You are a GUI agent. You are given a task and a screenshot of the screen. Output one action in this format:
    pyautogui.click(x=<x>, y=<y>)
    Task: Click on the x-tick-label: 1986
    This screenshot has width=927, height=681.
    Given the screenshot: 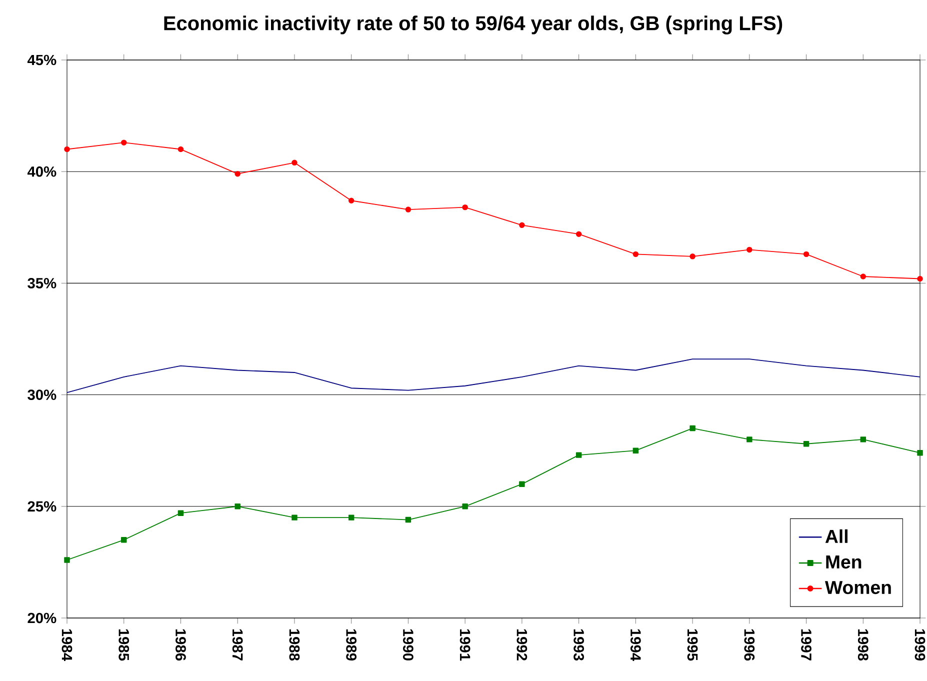 What is the action you would take?
    pyautogui.click(x=181, y=644)
    